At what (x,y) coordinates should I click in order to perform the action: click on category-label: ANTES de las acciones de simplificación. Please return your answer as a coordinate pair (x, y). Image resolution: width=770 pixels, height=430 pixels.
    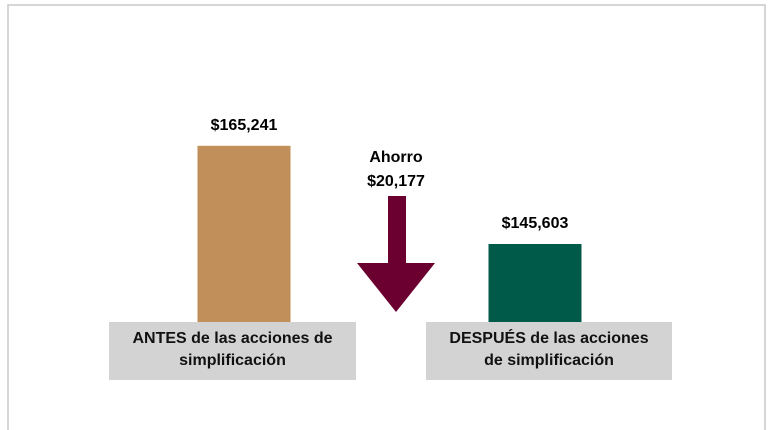
    Looking at the image, I should click on (232, 351).